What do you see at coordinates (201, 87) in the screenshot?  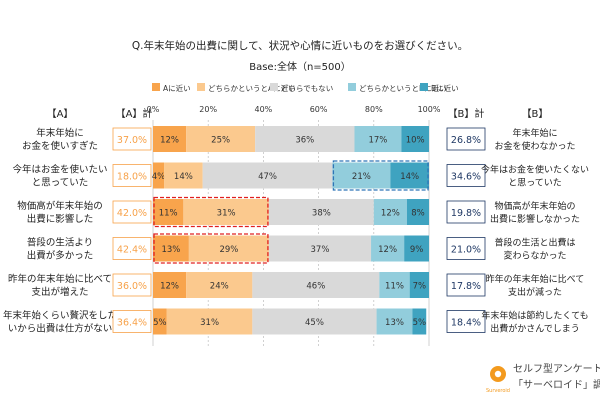 I see `legend-swatch-somewhat_a` at bounding box center [201, 87].